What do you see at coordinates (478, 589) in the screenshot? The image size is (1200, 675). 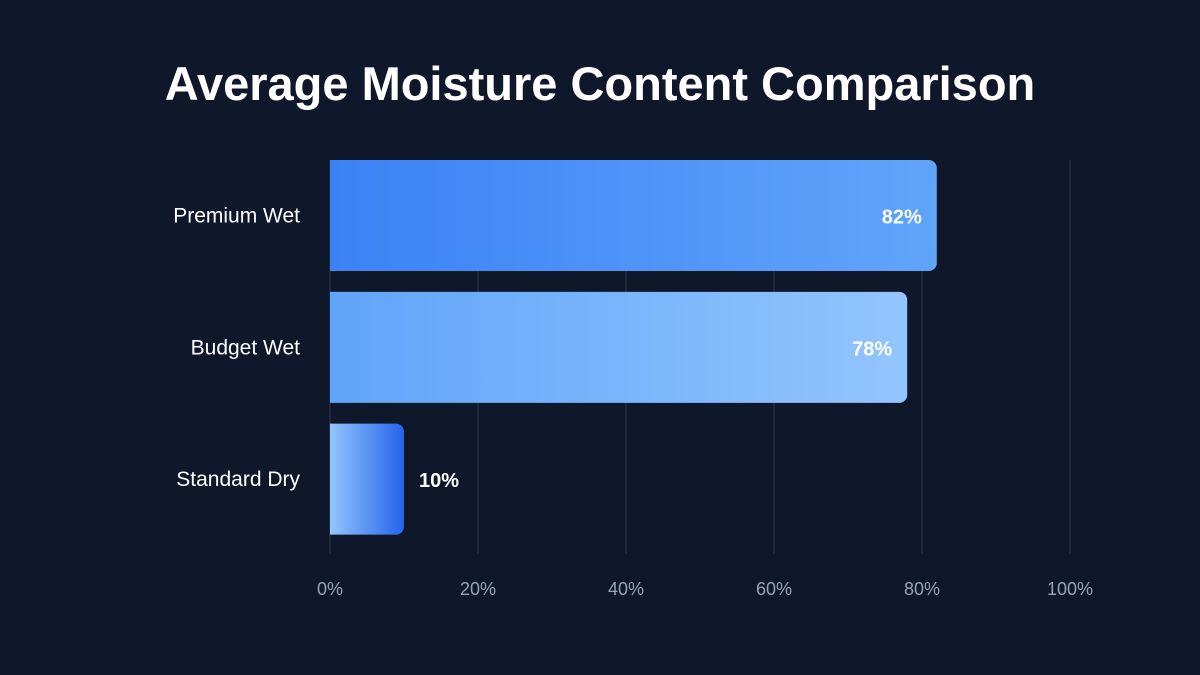 I see `x-tick-label: 20%` at bounding box center [478, 589].